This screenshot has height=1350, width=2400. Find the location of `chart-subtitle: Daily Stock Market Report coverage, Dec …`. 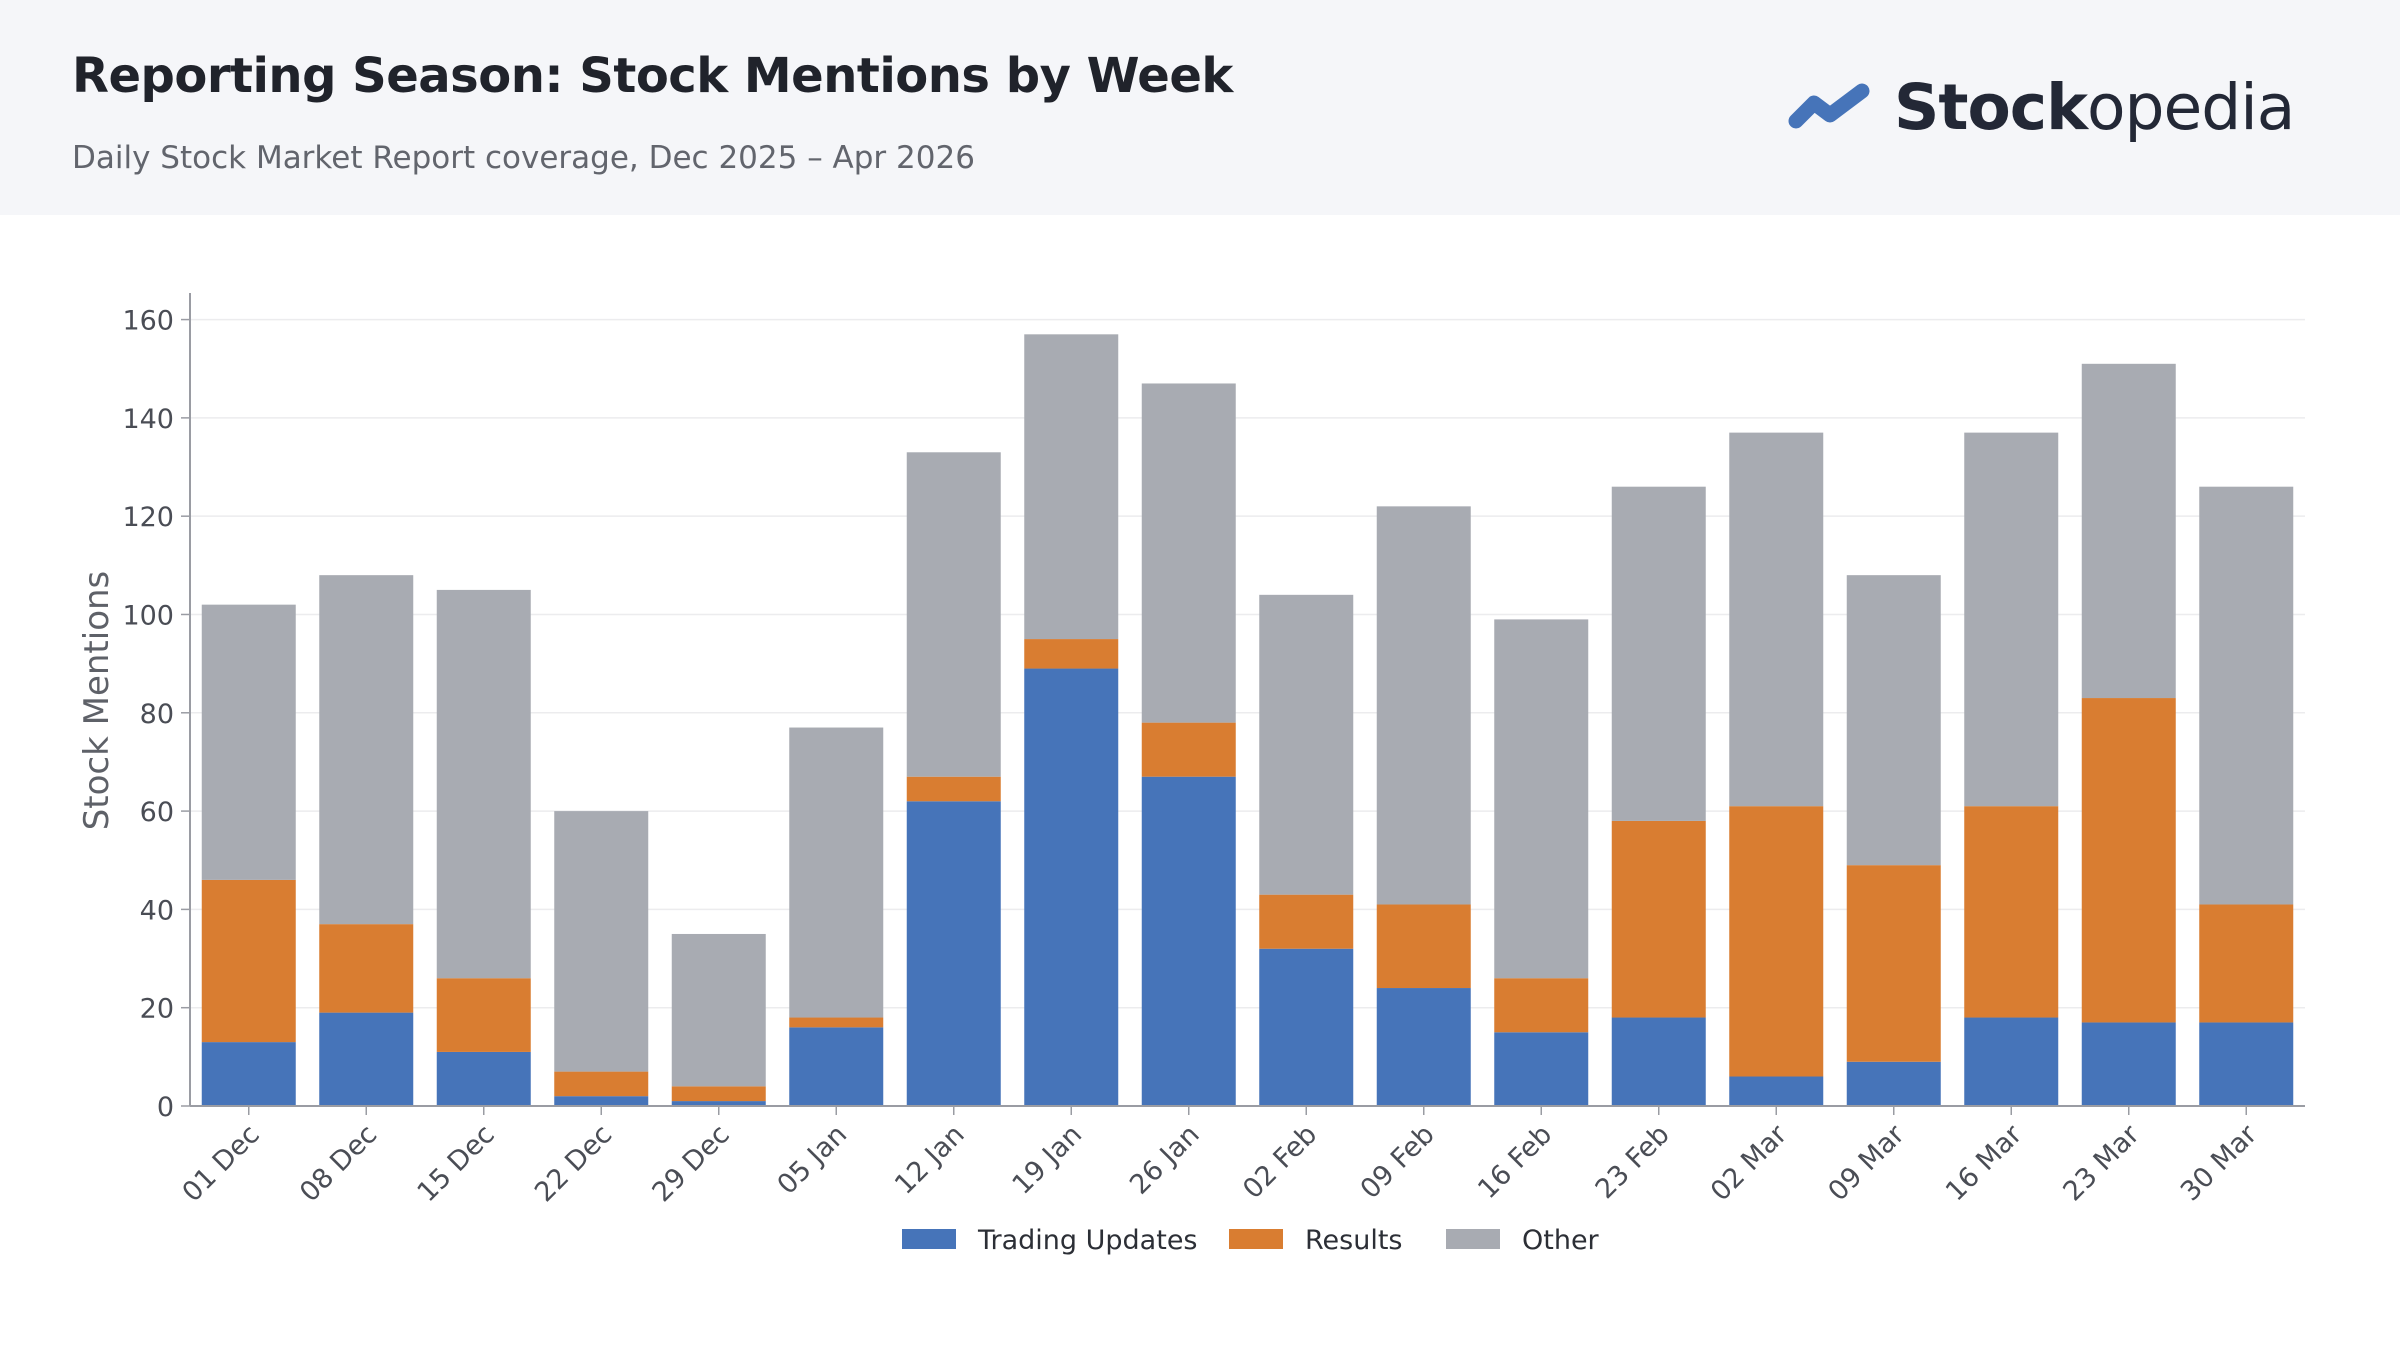

chart-subtitle: Daily Stock Market Report coverage, Dec … is located at coordinates (523, 158).